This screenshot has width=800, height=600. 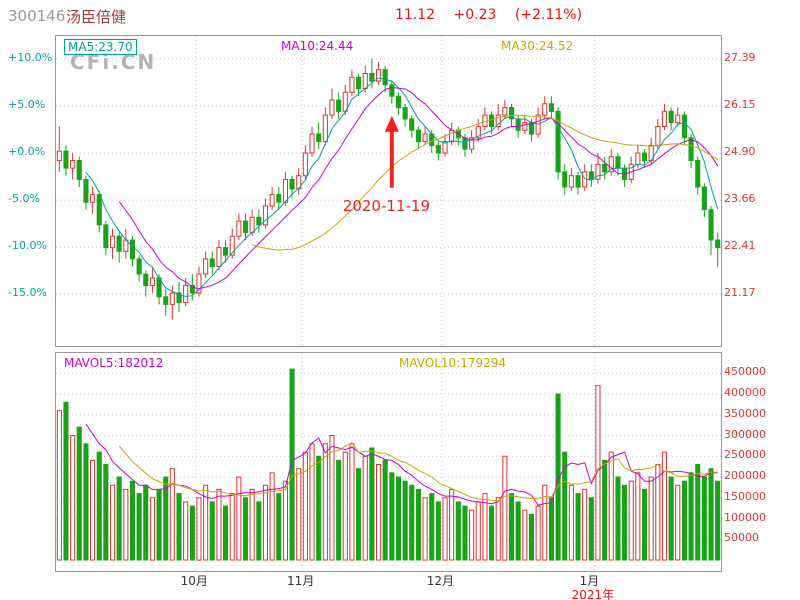 What do you see at coordinates (27, 246) in the screenshot?
I see `axis-label: -10.0%` at bounding box center [27, 246].